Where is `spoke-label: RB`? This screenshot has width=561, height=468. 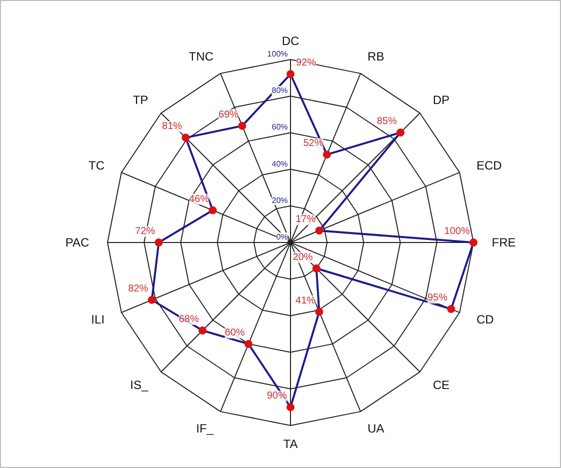
spoke-label: RB is located at coordinates (376, 57).